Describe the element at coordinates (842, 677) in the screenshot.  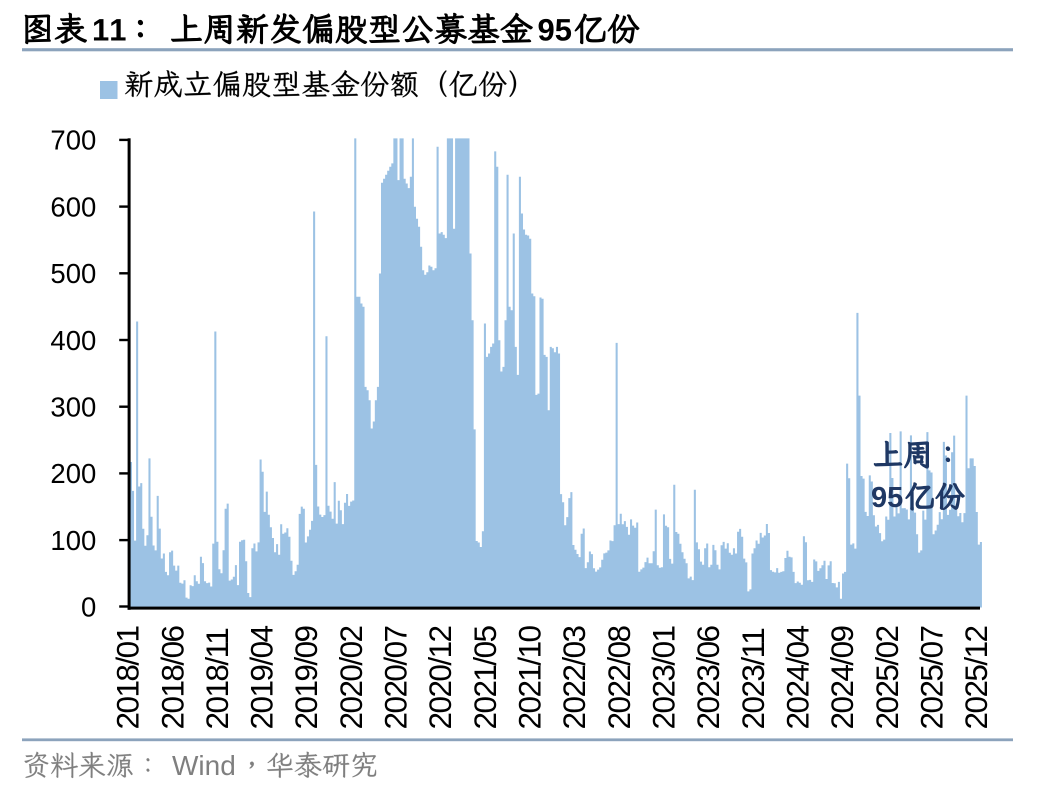
I see `svg-text: 2024/09` at that location.